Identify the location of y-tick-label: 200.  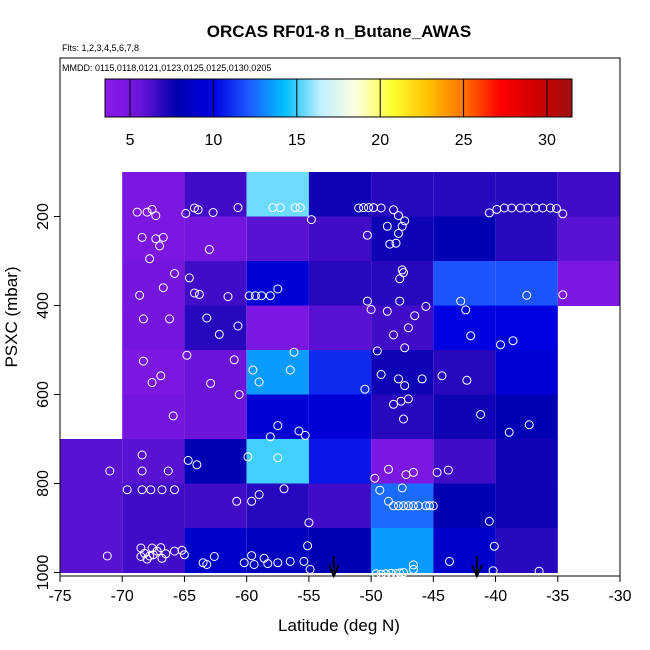
(43, 216).